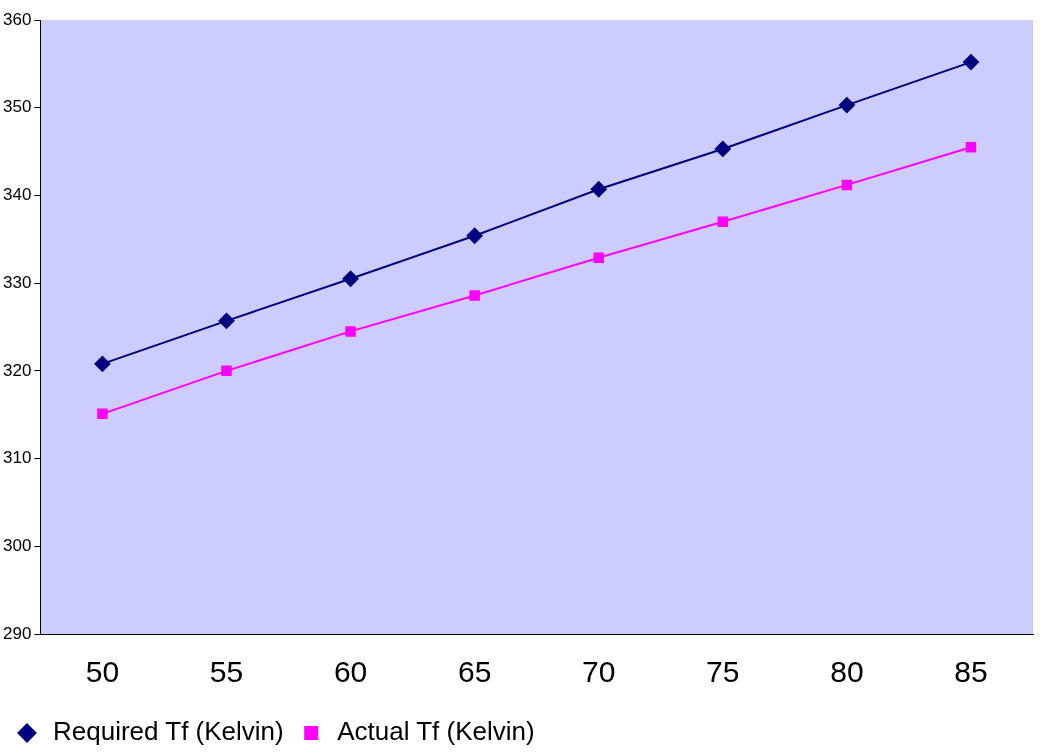  I want to click on y-tick-label: 350, so click(17, 107).